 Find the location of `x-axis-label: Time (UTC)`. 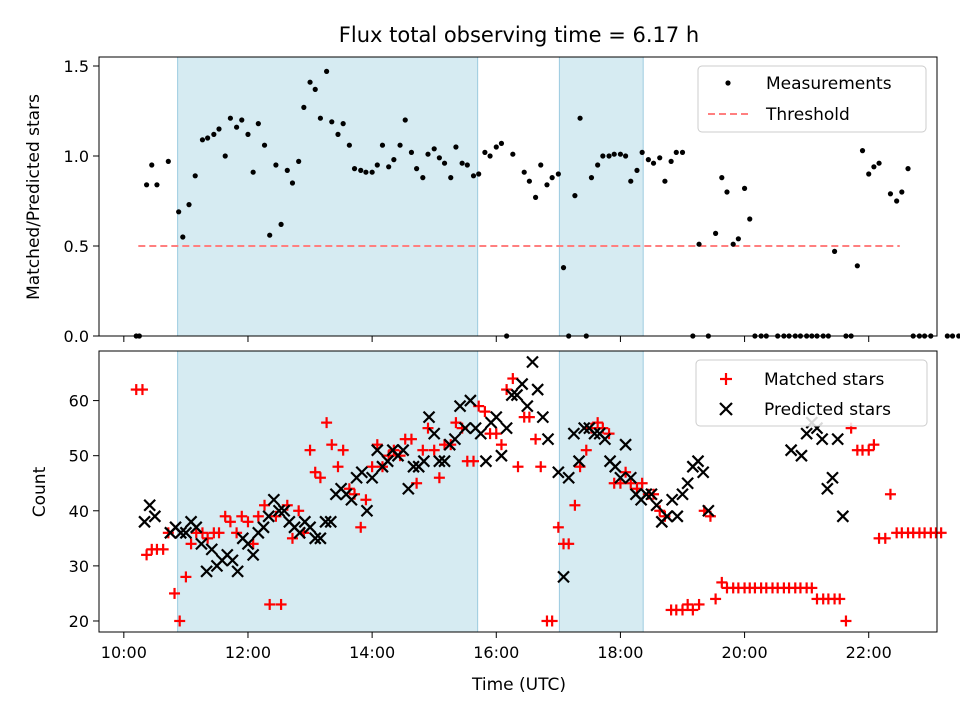

x-axis-label: Time (UTC) is located at coordinates (518, 685).